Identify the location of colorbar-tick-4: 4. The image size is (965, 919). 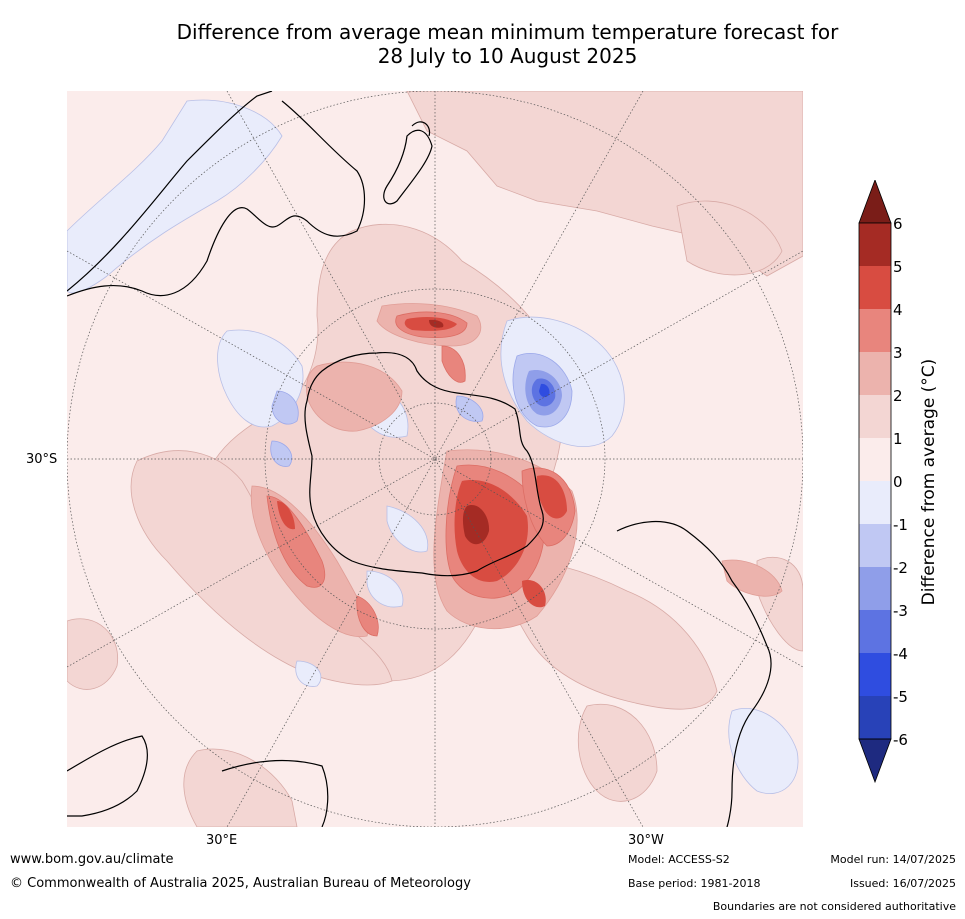
(898, 310).